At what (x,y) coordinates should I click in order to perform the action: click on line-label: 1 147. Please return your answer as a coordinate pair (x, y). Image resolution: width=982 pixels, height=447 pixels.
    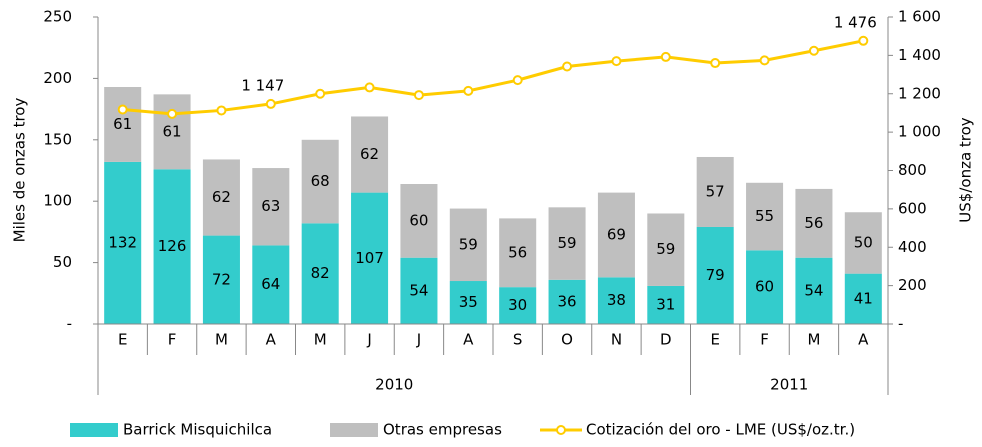
    Looking at the image, I should click on (262, 85).